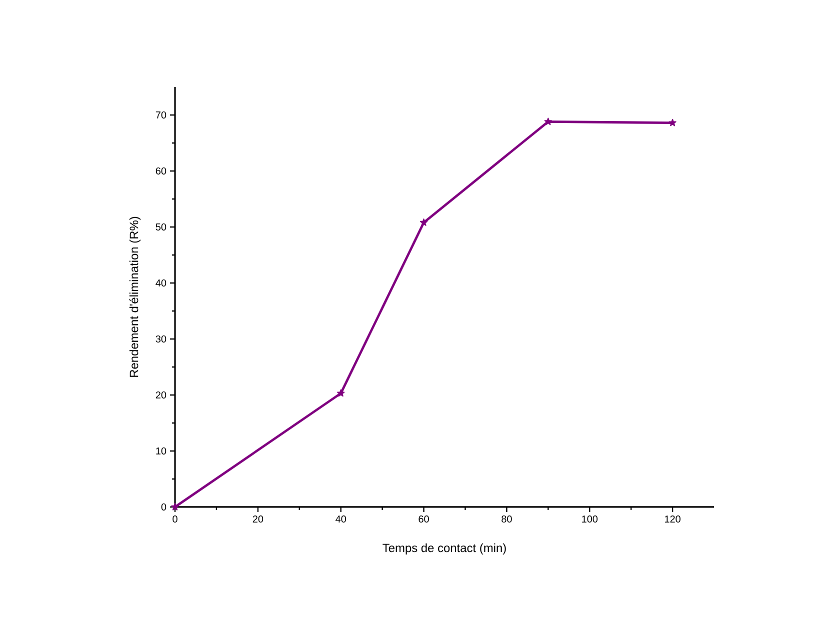  I want to click on y-axis-title: Rendement d'élimination (R%), so click(135, 296).